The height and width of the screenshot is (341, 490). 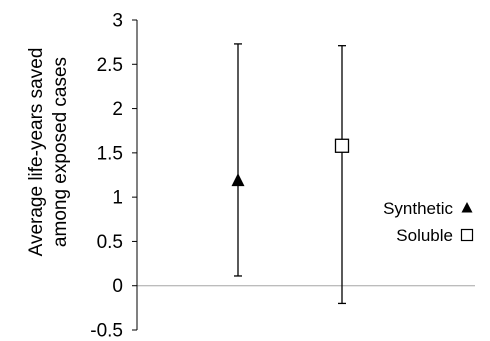 I want to click on y-tick-label: 0, so click(x=117, y=286).